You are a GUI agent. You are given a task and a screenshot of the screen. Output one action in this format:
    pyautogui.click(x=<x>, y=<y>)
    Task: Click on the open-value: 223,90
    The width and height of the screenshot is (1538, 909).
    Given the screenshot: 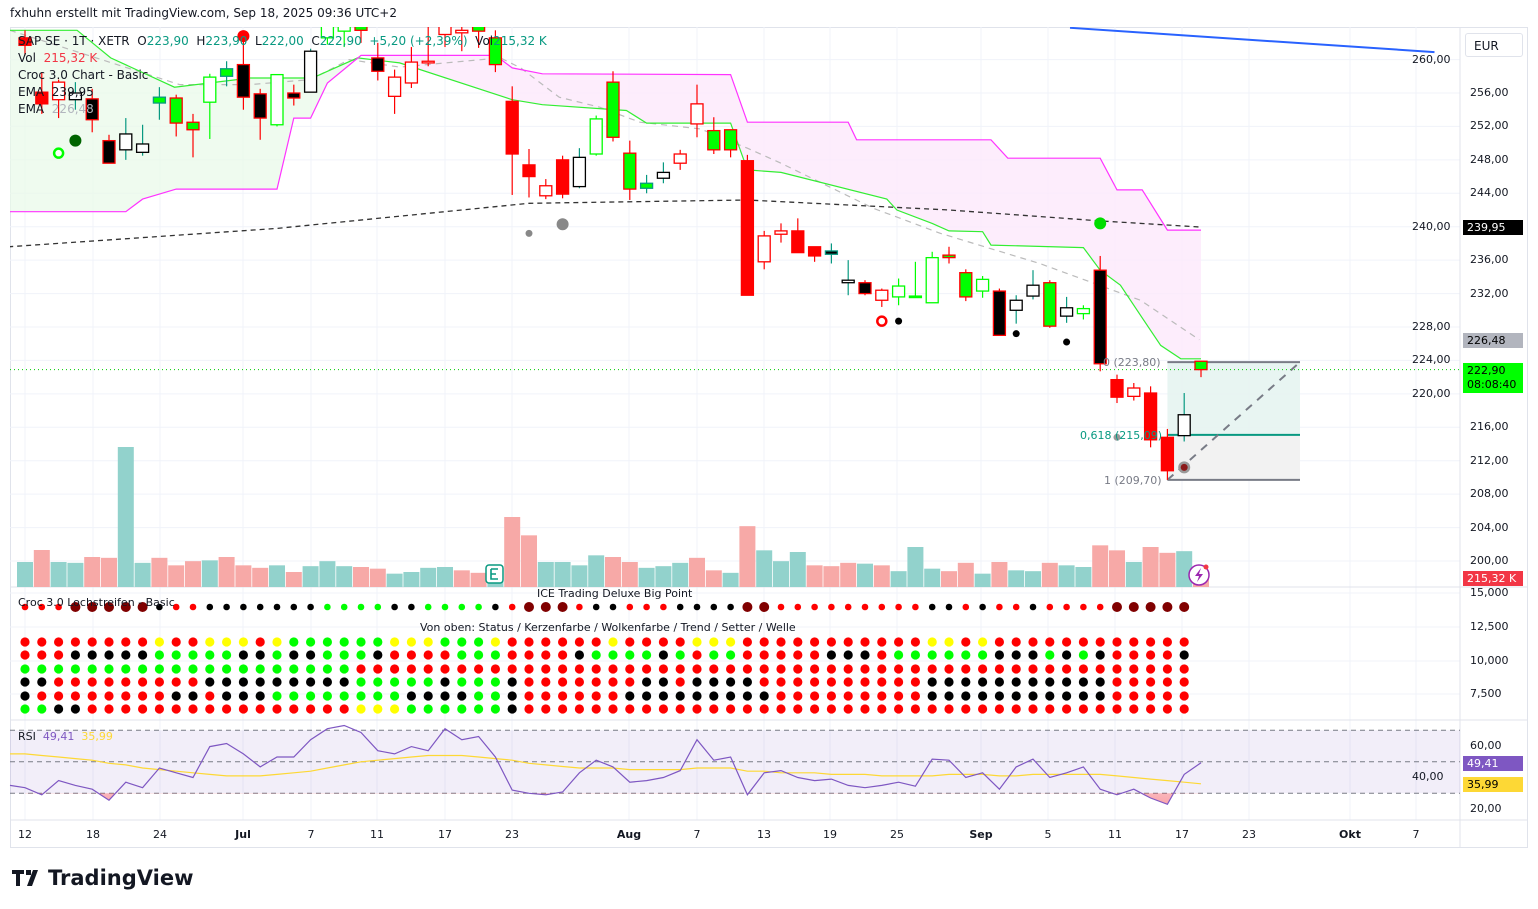 What is the action you would take?
    pyautogui.click(x=167, y=41)
    